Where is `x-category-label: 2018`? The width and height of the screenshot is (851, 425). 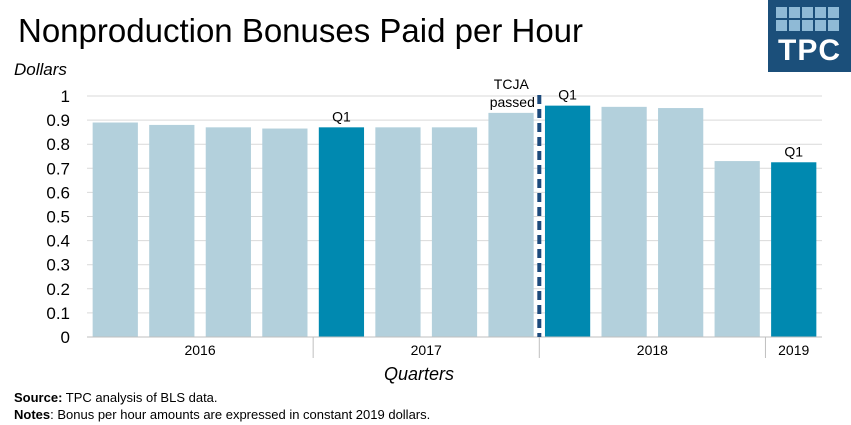
x-category-label: 2018 is located at coordinates (652, 350).